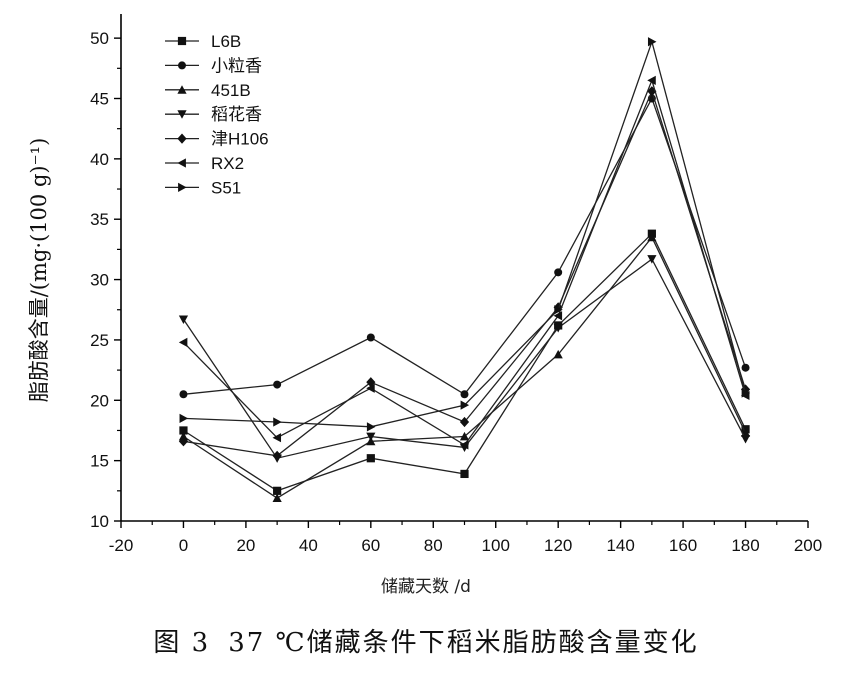 The image size is (852, 678). I want to click on legend-item: RX2, so click(204, 163).